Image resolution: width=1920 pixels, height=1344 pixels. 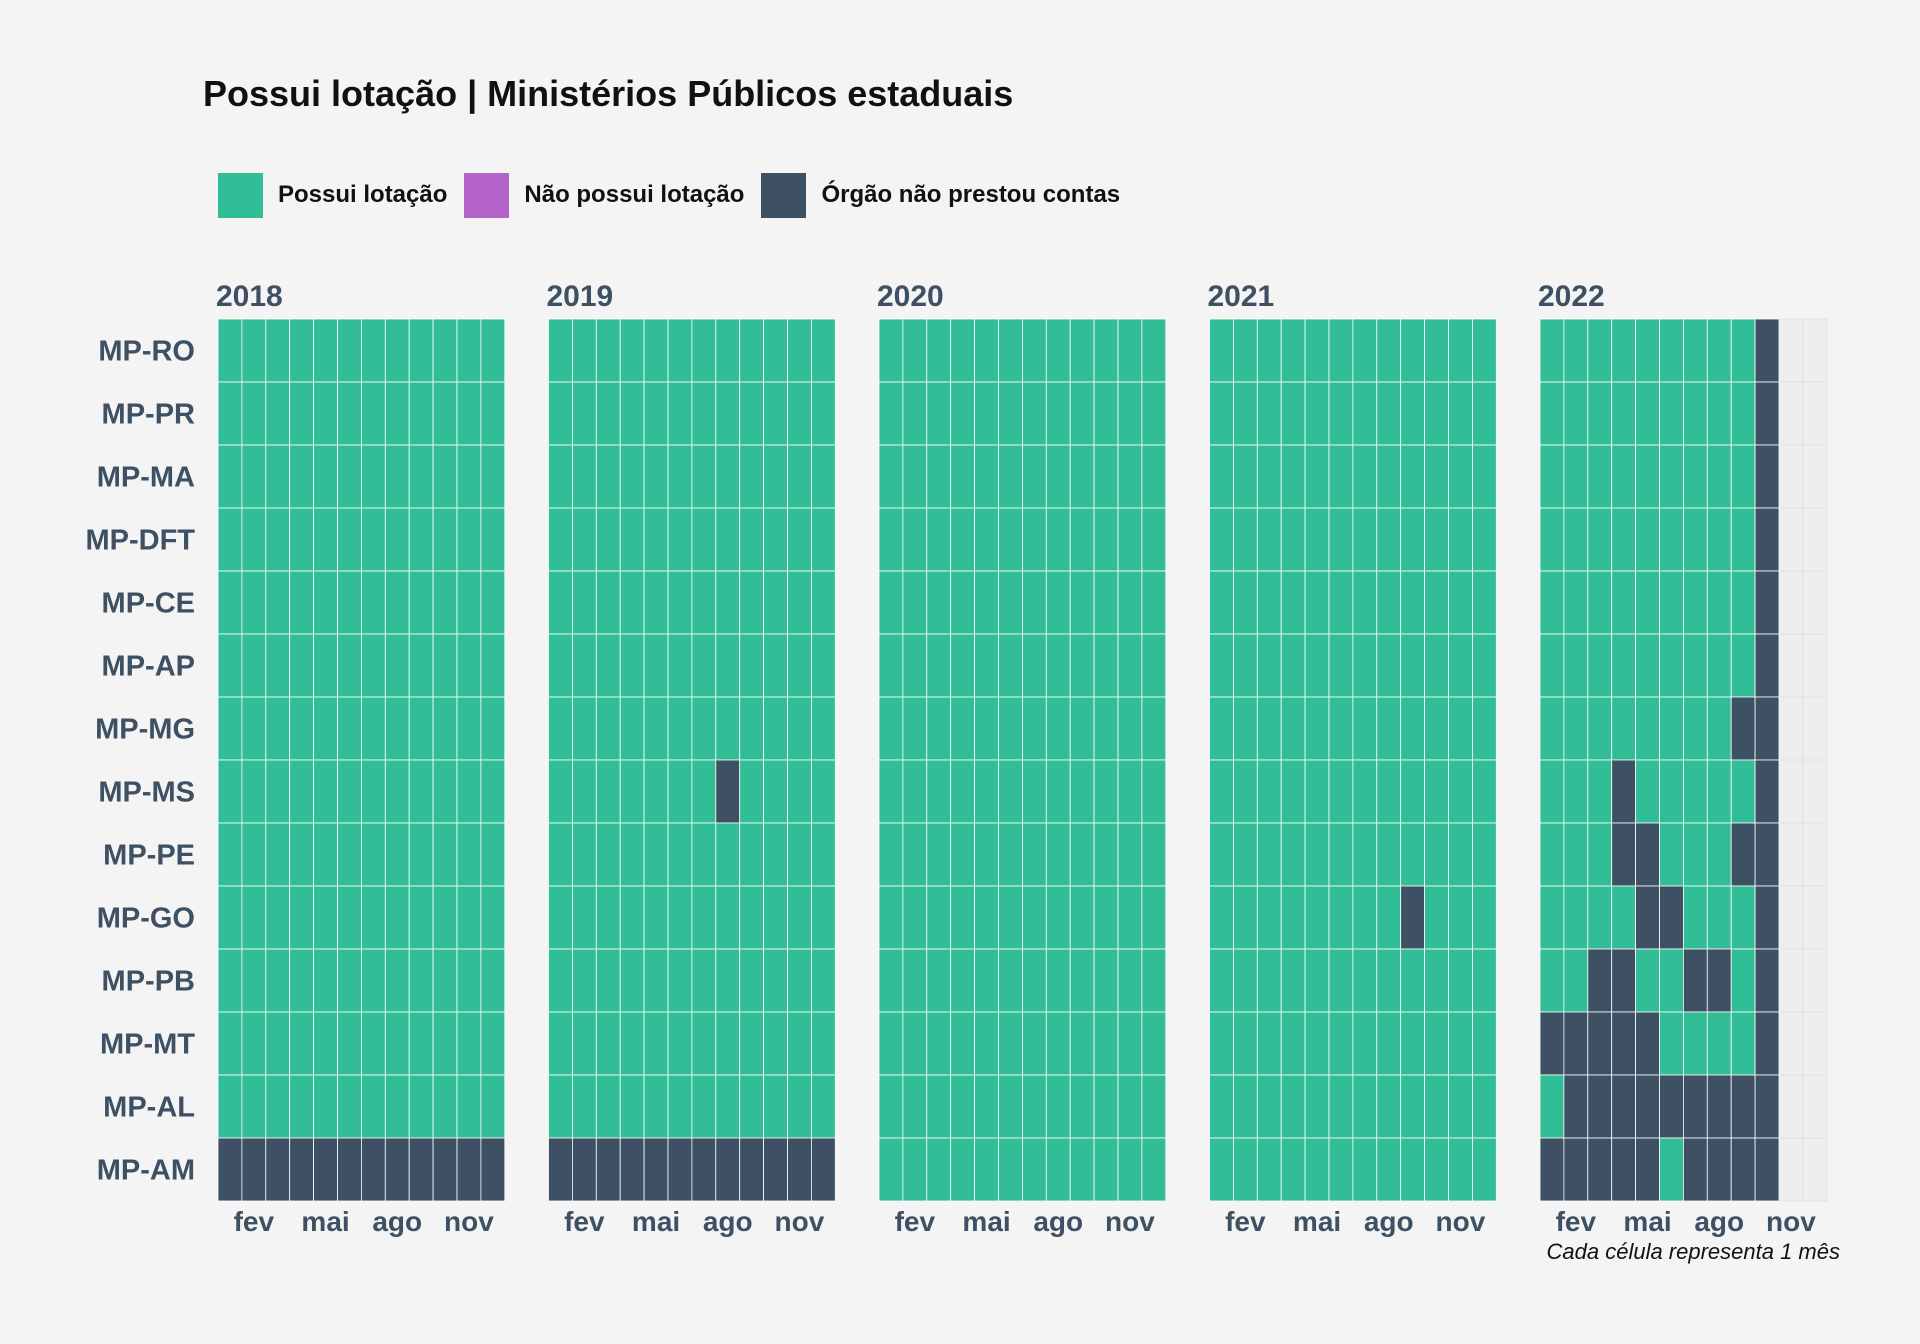 I want to click on x-tick-label-nov: nov, so click(x=1791, y=1221).